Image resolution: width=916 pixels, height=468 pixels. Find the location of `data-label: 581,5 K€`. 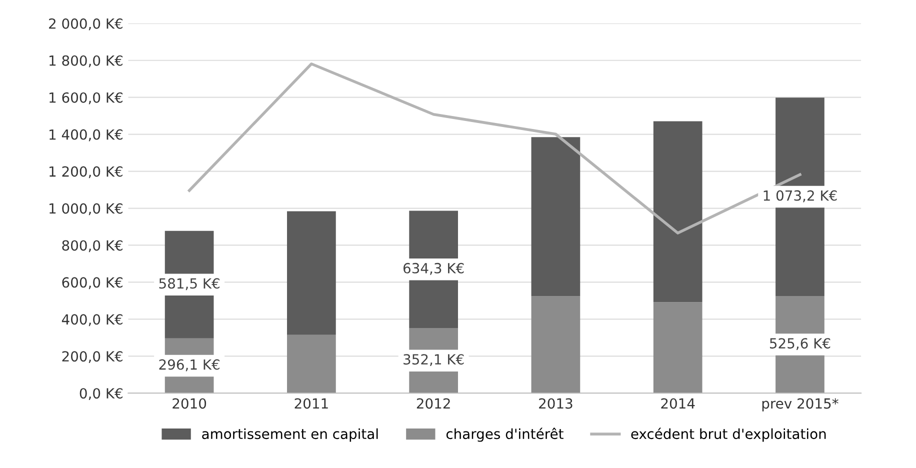

data-label: 581,5 K€ is located at coordinates (189, 284).